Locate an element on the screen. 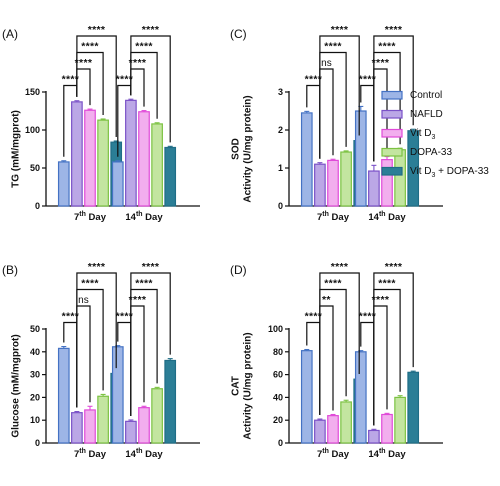 The image size is (500, 486). y-axis-title: Glucose (mM/mgprot) is located at coordinates (15, 385).